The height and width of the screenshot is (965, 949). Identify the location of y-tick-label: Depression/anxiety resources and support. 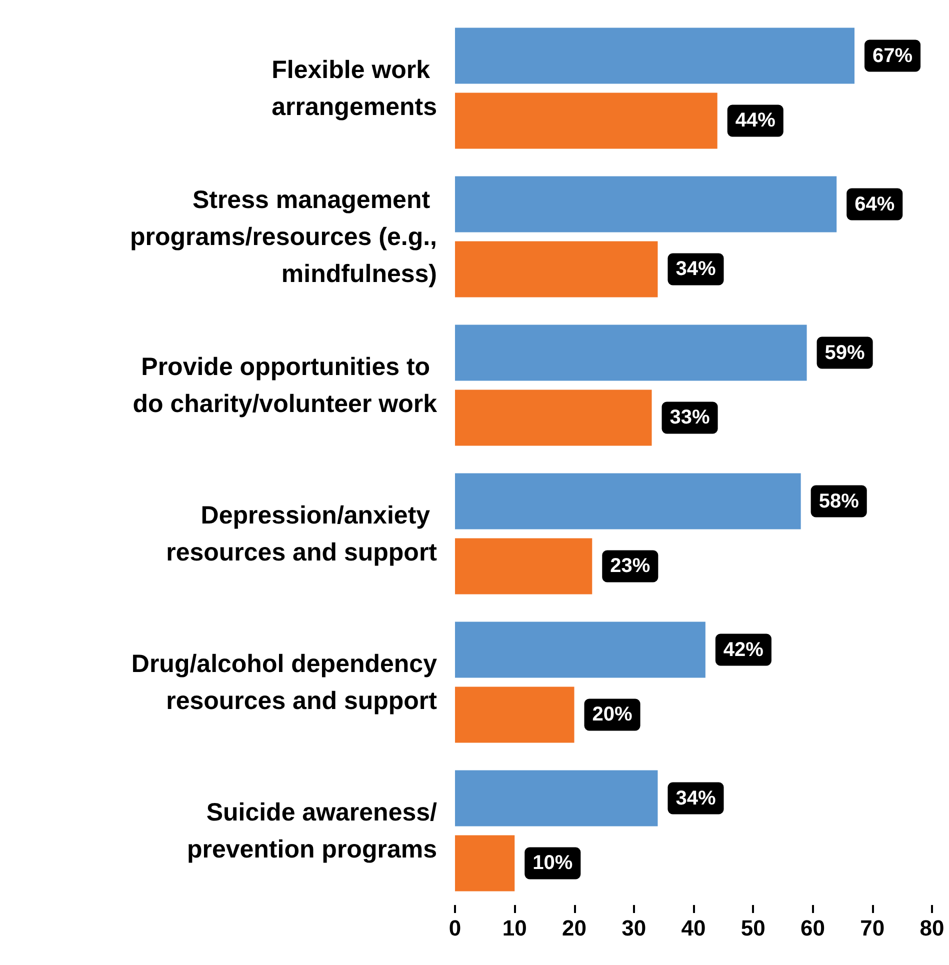
(302, 533).